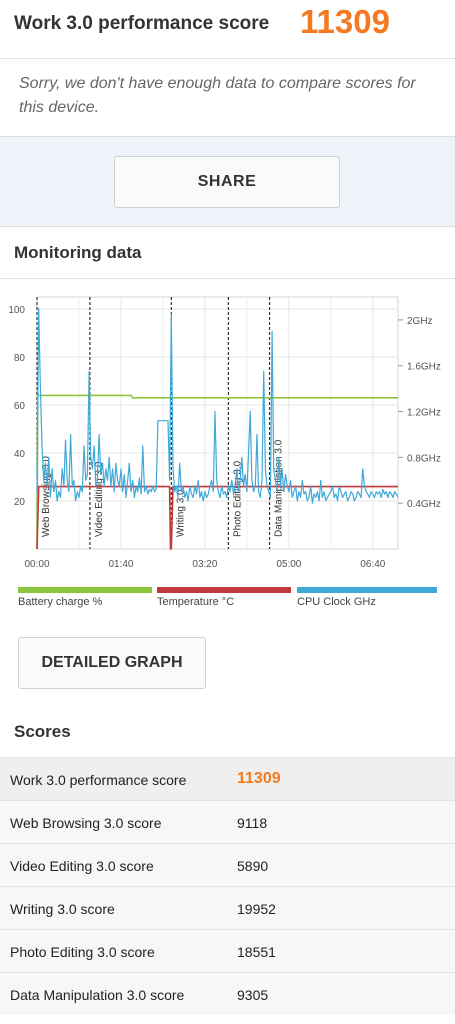 This screenshot has height=1024, width=455. What do you see at coordinates (217, 517) in the screenshot?
I see `series-temperature-line` at bounding box center [217, 517].